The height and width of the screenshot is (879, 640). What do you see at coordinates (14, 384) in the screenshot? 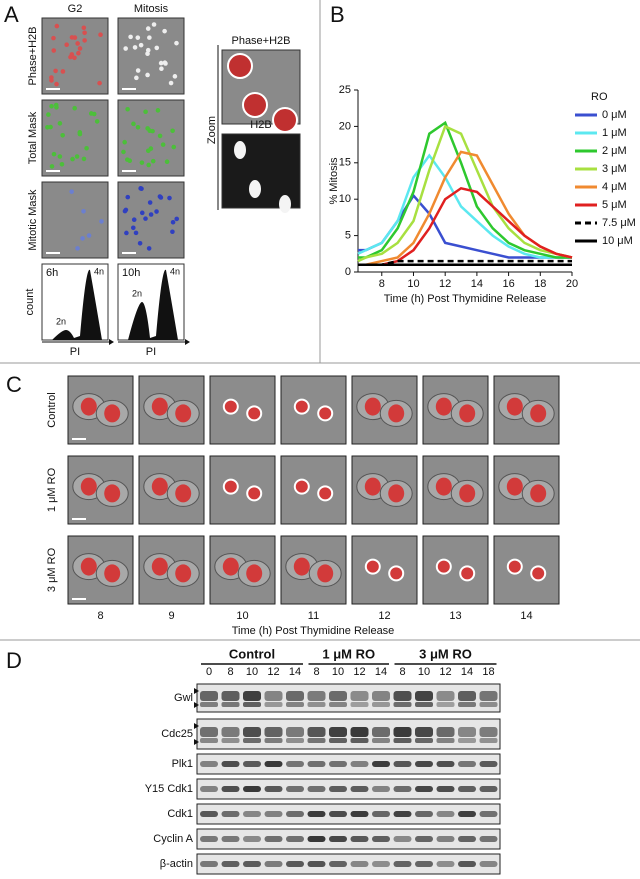
I see `panel-letter: C` at bounding box center [14, 384].